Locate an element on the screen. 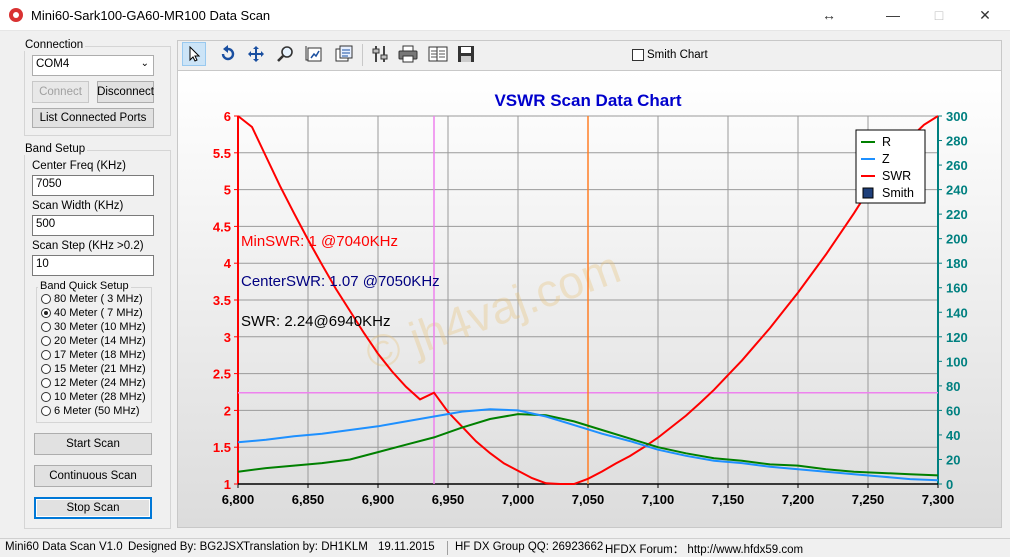  status-designer: Designed By: BG2JSX is located at coordinates (186, 547).